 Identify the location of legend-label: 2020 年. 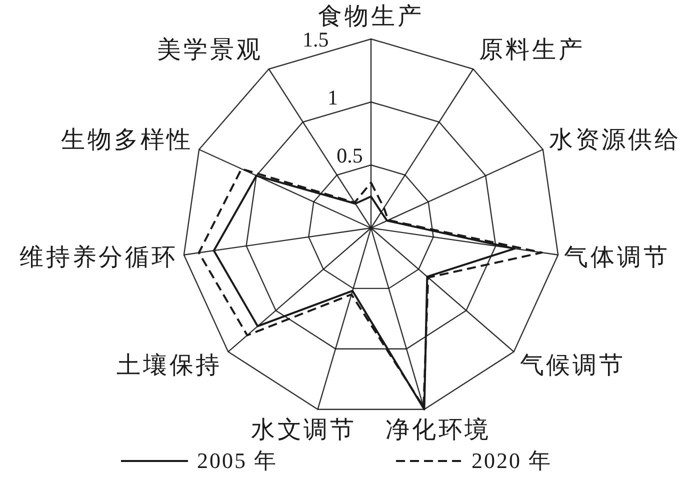
(512, 461).